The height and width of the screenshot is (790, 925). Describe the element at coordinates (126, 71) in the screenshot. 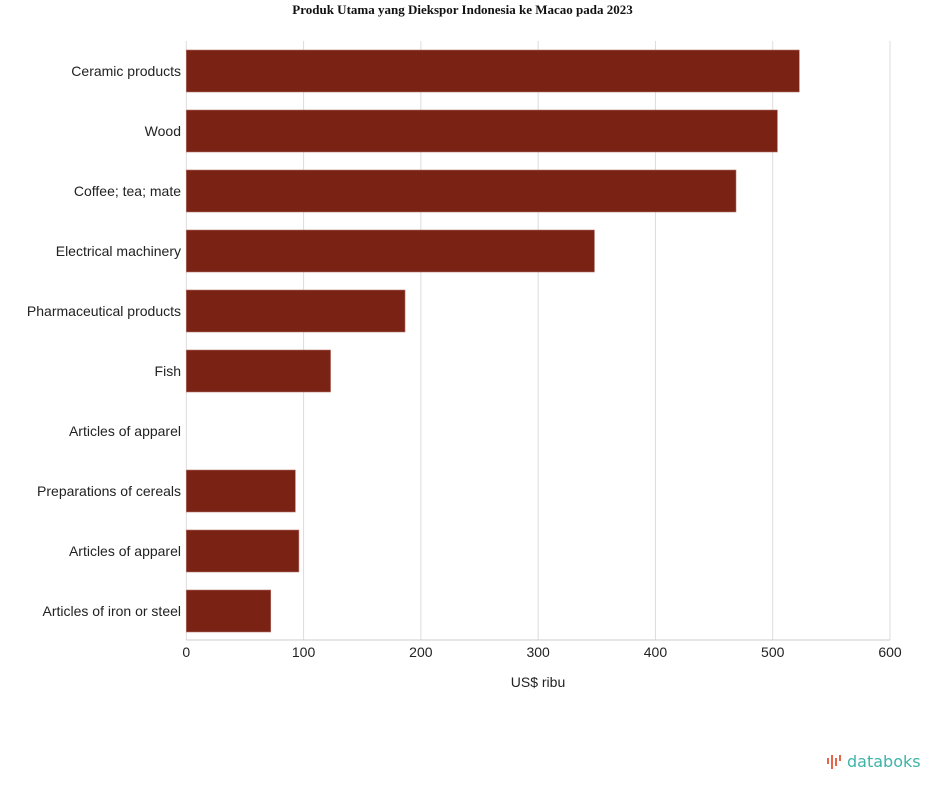

I see `y-tick-label: Ceramic products` at that location.